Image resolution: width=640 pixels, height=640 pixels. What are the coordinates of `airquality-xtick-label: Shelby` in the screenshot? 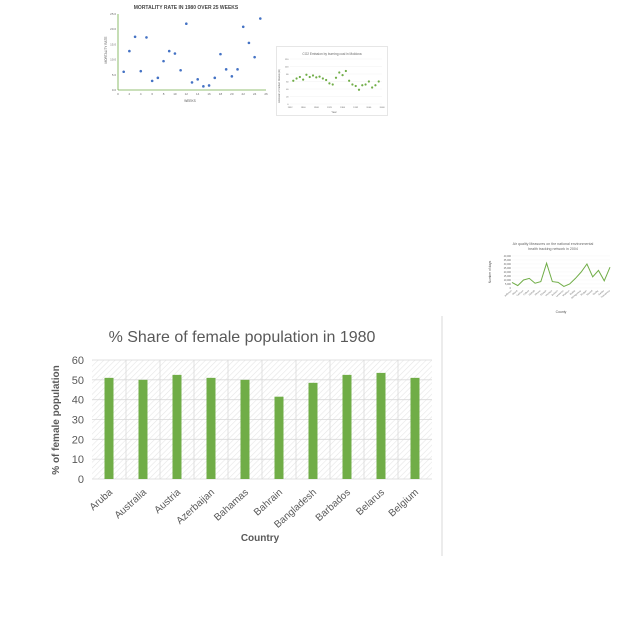 It's located at (596, 293).